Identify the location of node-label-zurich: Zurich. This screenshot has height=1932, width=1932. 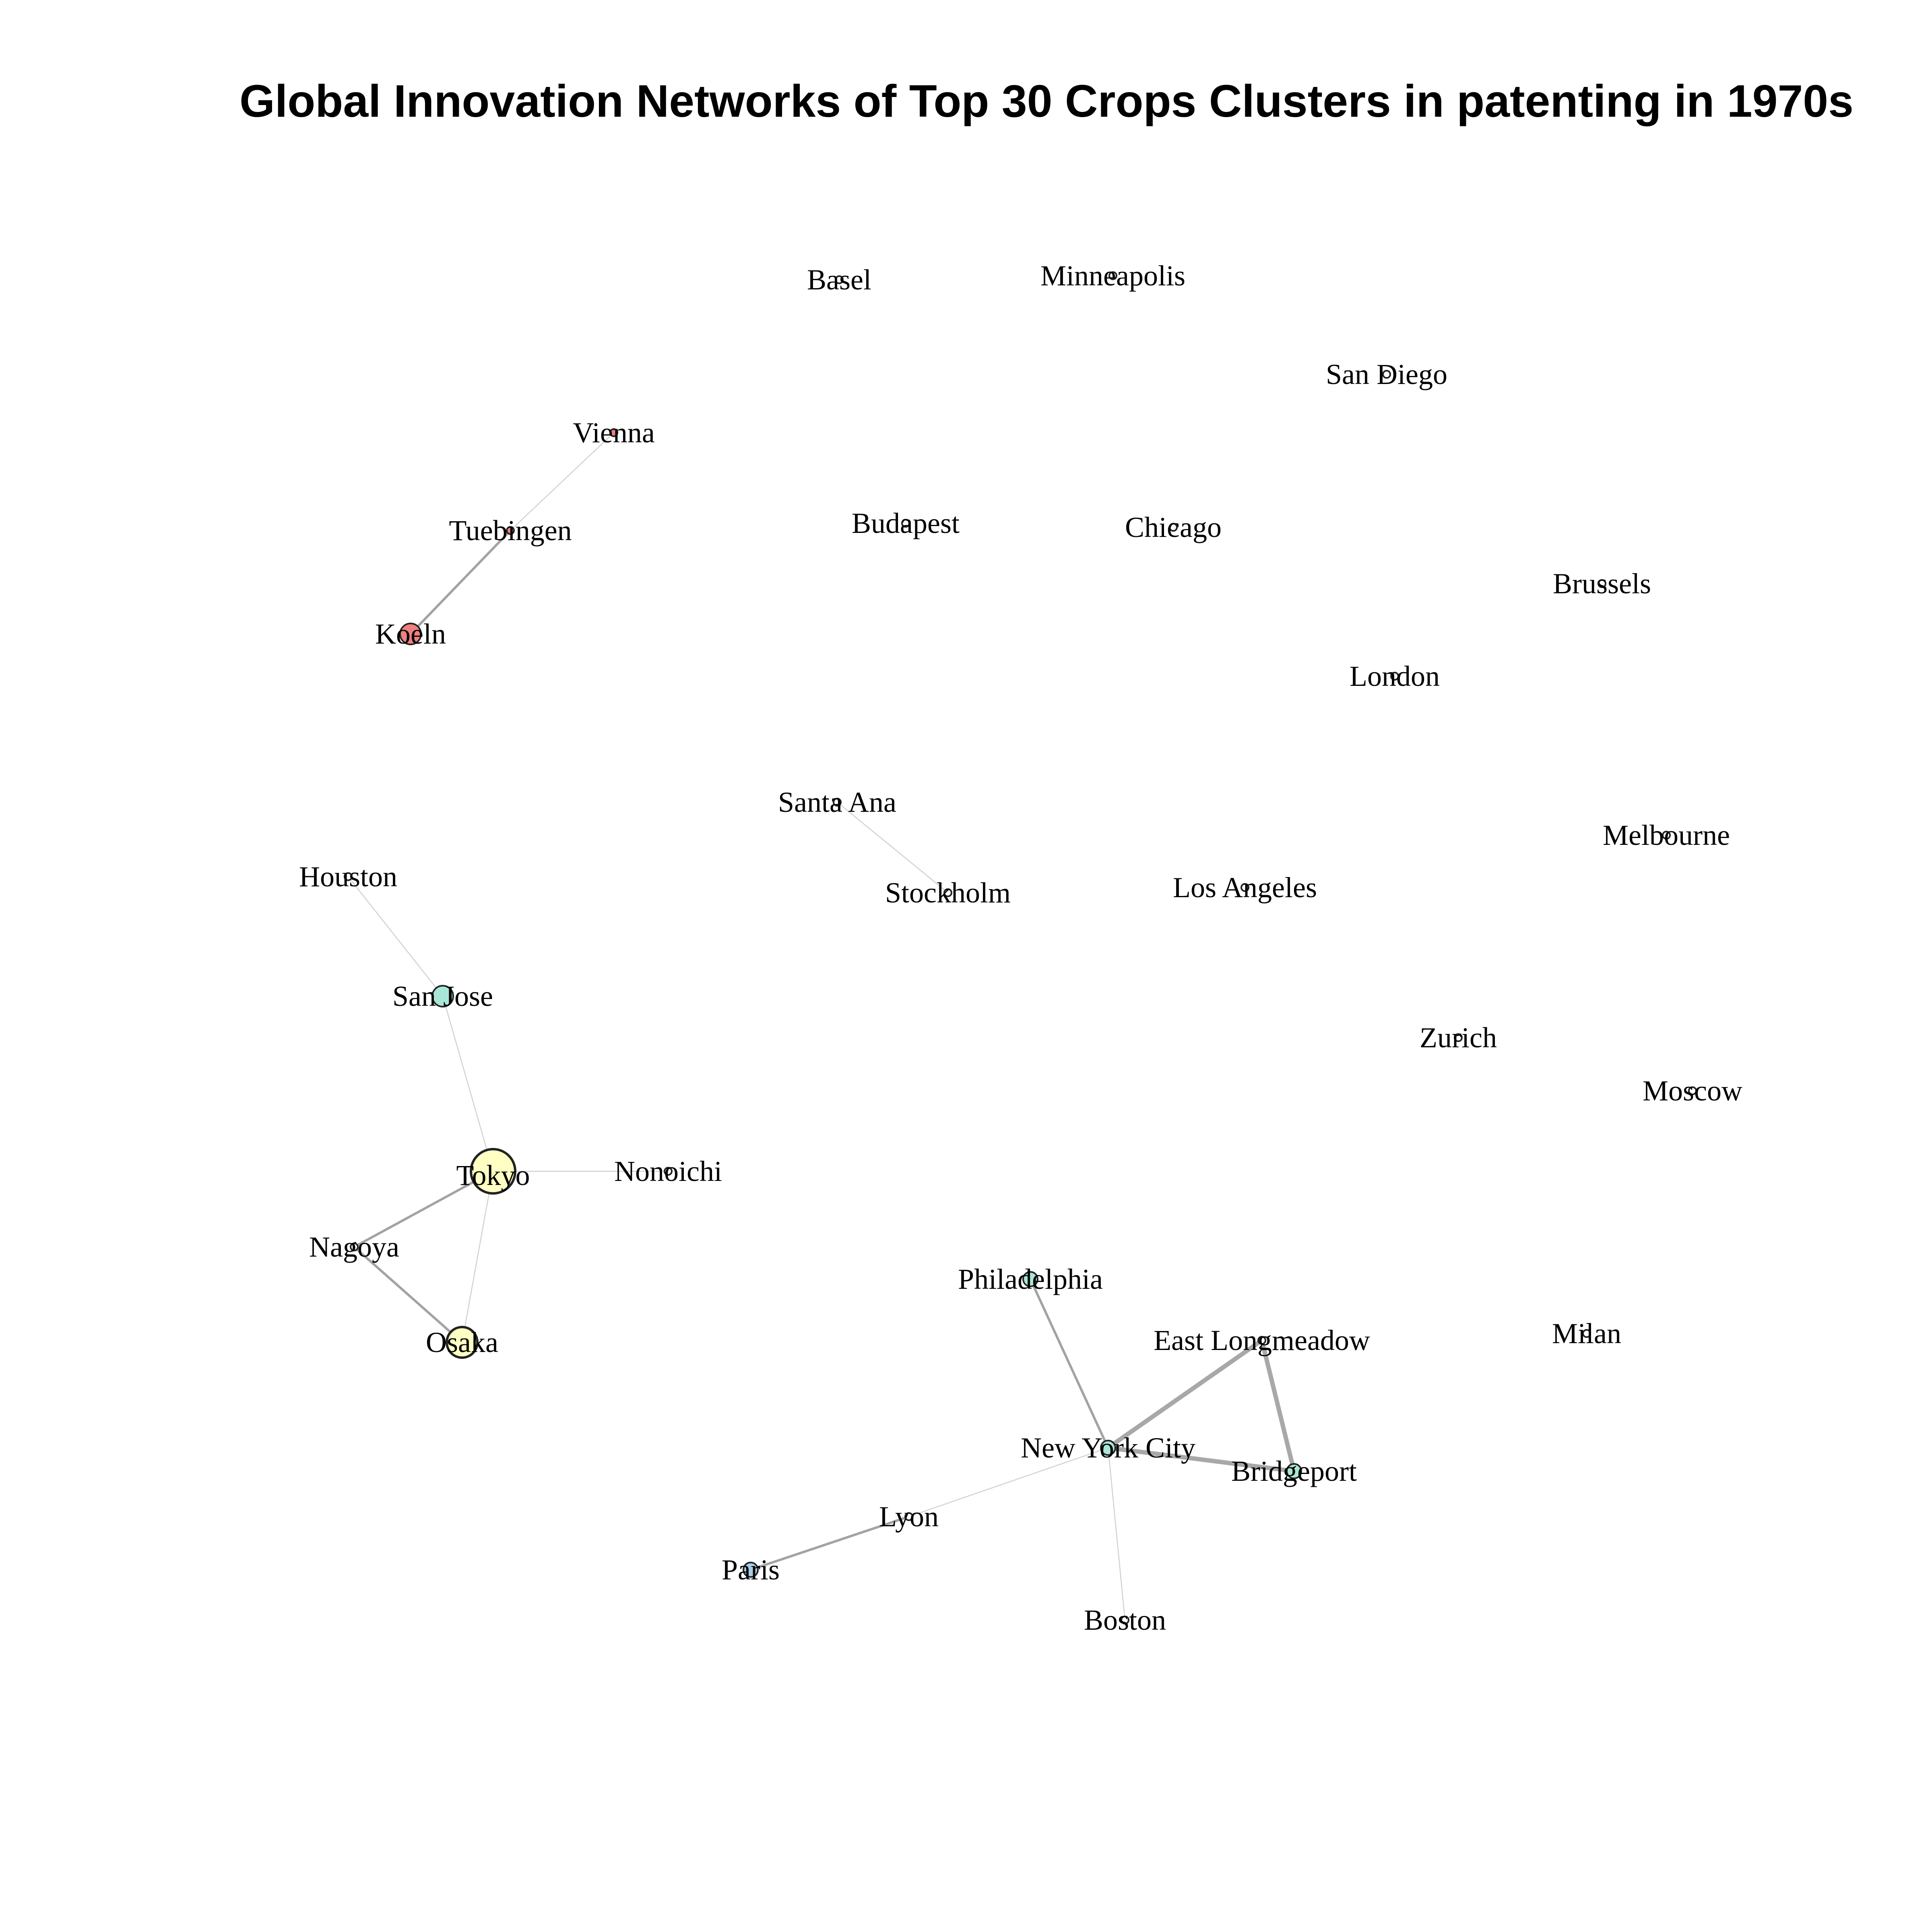
(1458, 1038).